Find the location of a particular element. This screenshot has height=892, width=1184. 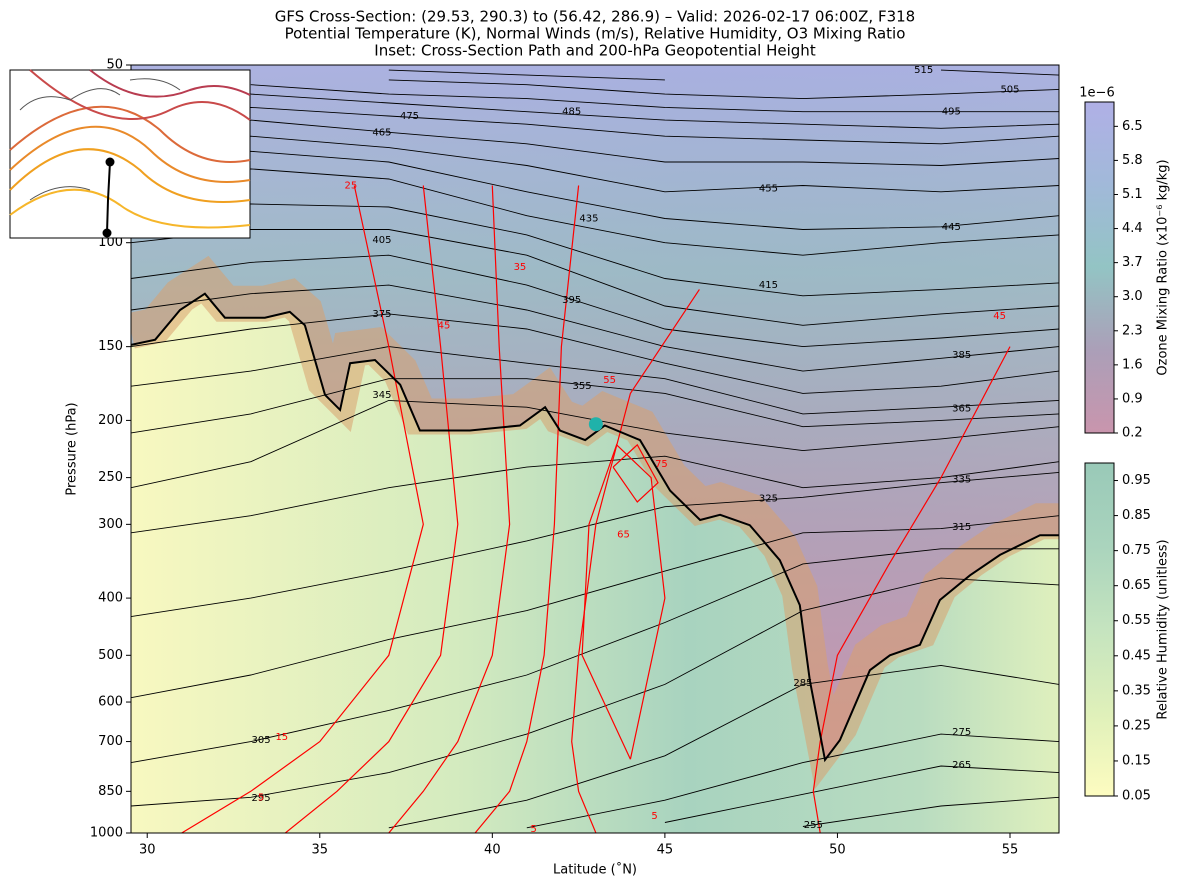

y-tick-label: 250 is located at coordinates (110, 477).